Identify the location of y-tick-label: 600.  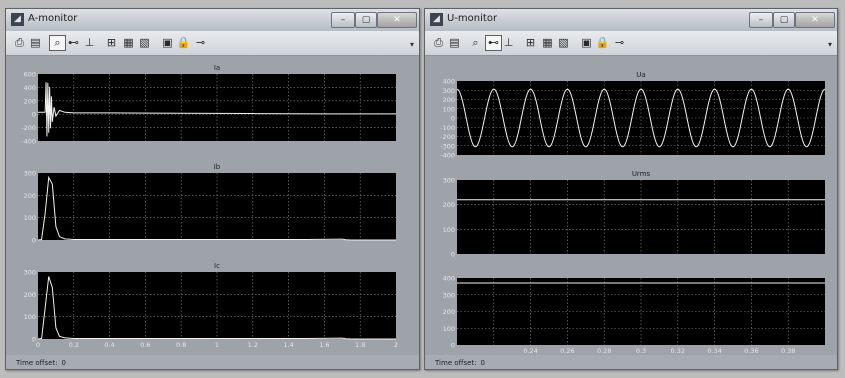
(30, 75).